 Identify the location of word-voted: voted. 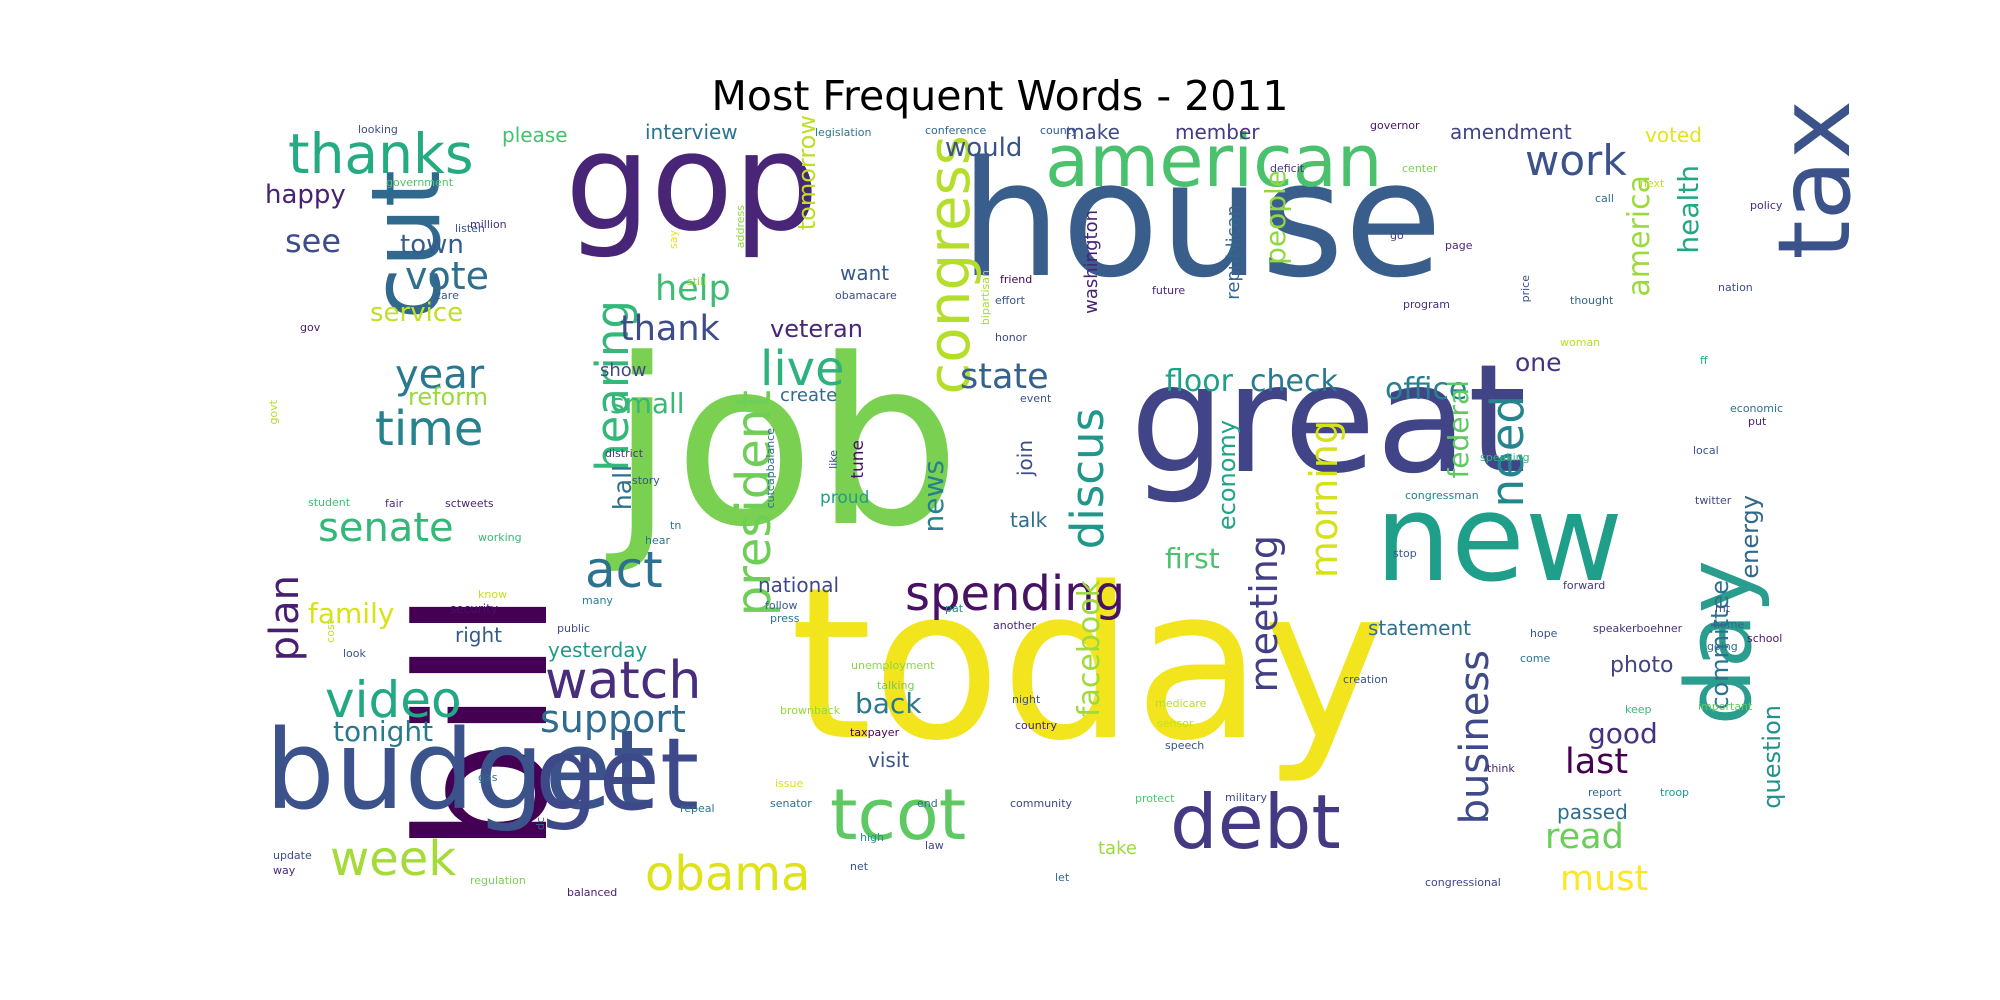
(1673, 135).